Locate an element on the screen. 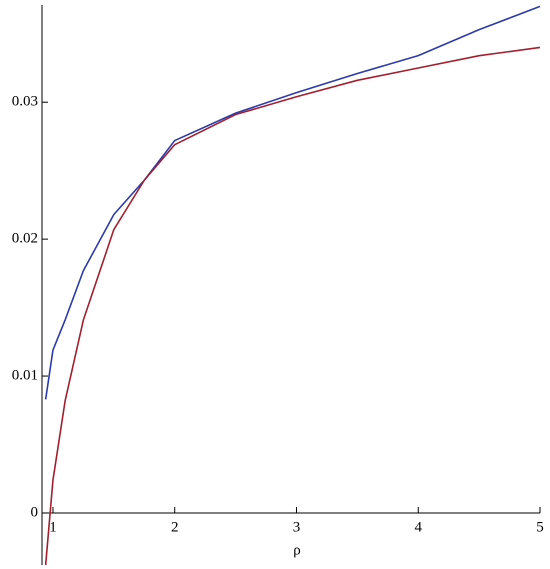  y-tick-label: 0.01 is located at coordinates (25, 375).